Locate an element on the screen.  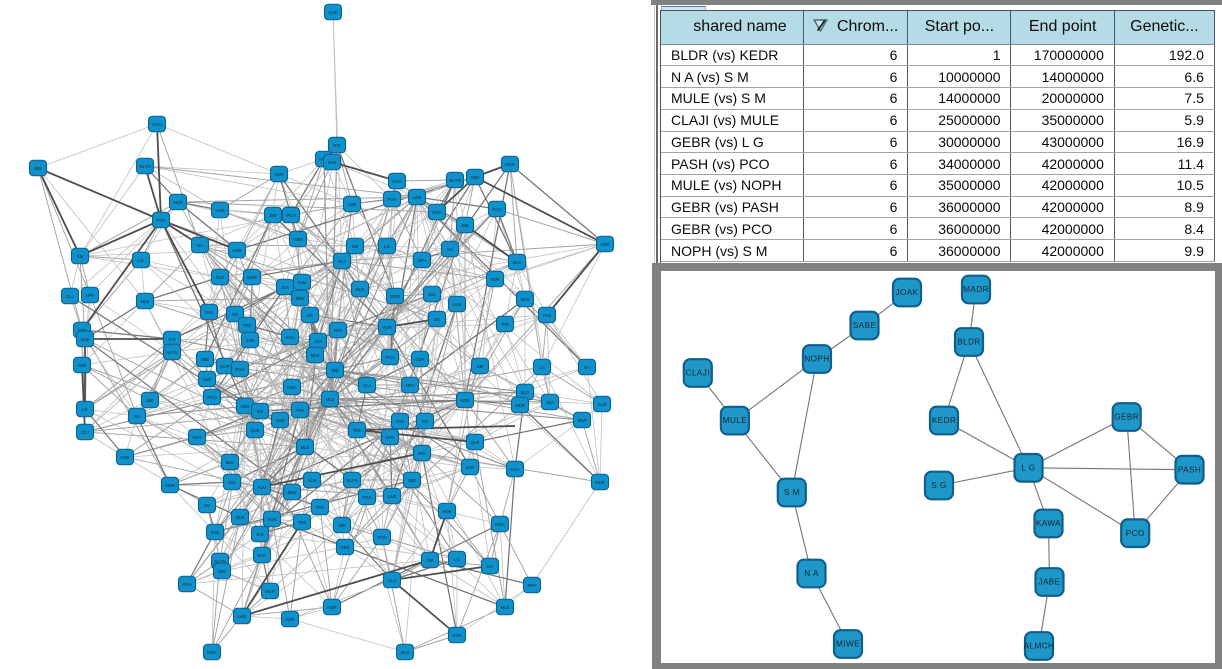
svg-text: VON is located at coordinates (386, 327).